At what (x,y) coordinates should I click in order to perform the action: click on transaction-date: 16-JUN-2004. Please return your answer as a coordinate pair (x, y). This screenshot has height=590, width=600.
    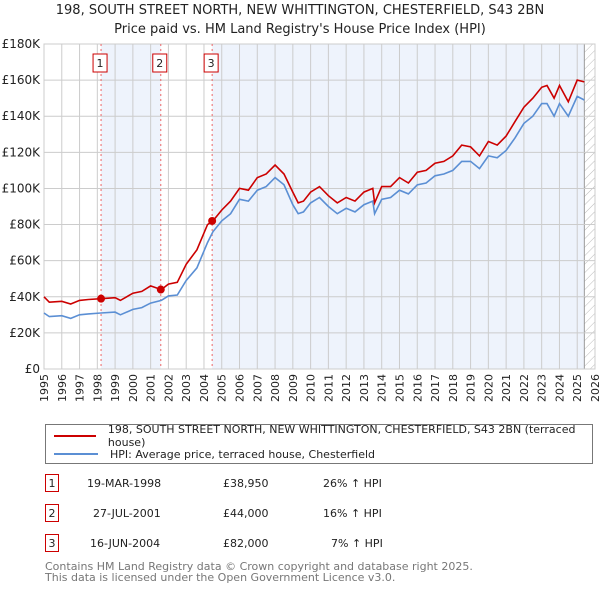
    Looking at the image, I should click on (125, 543).